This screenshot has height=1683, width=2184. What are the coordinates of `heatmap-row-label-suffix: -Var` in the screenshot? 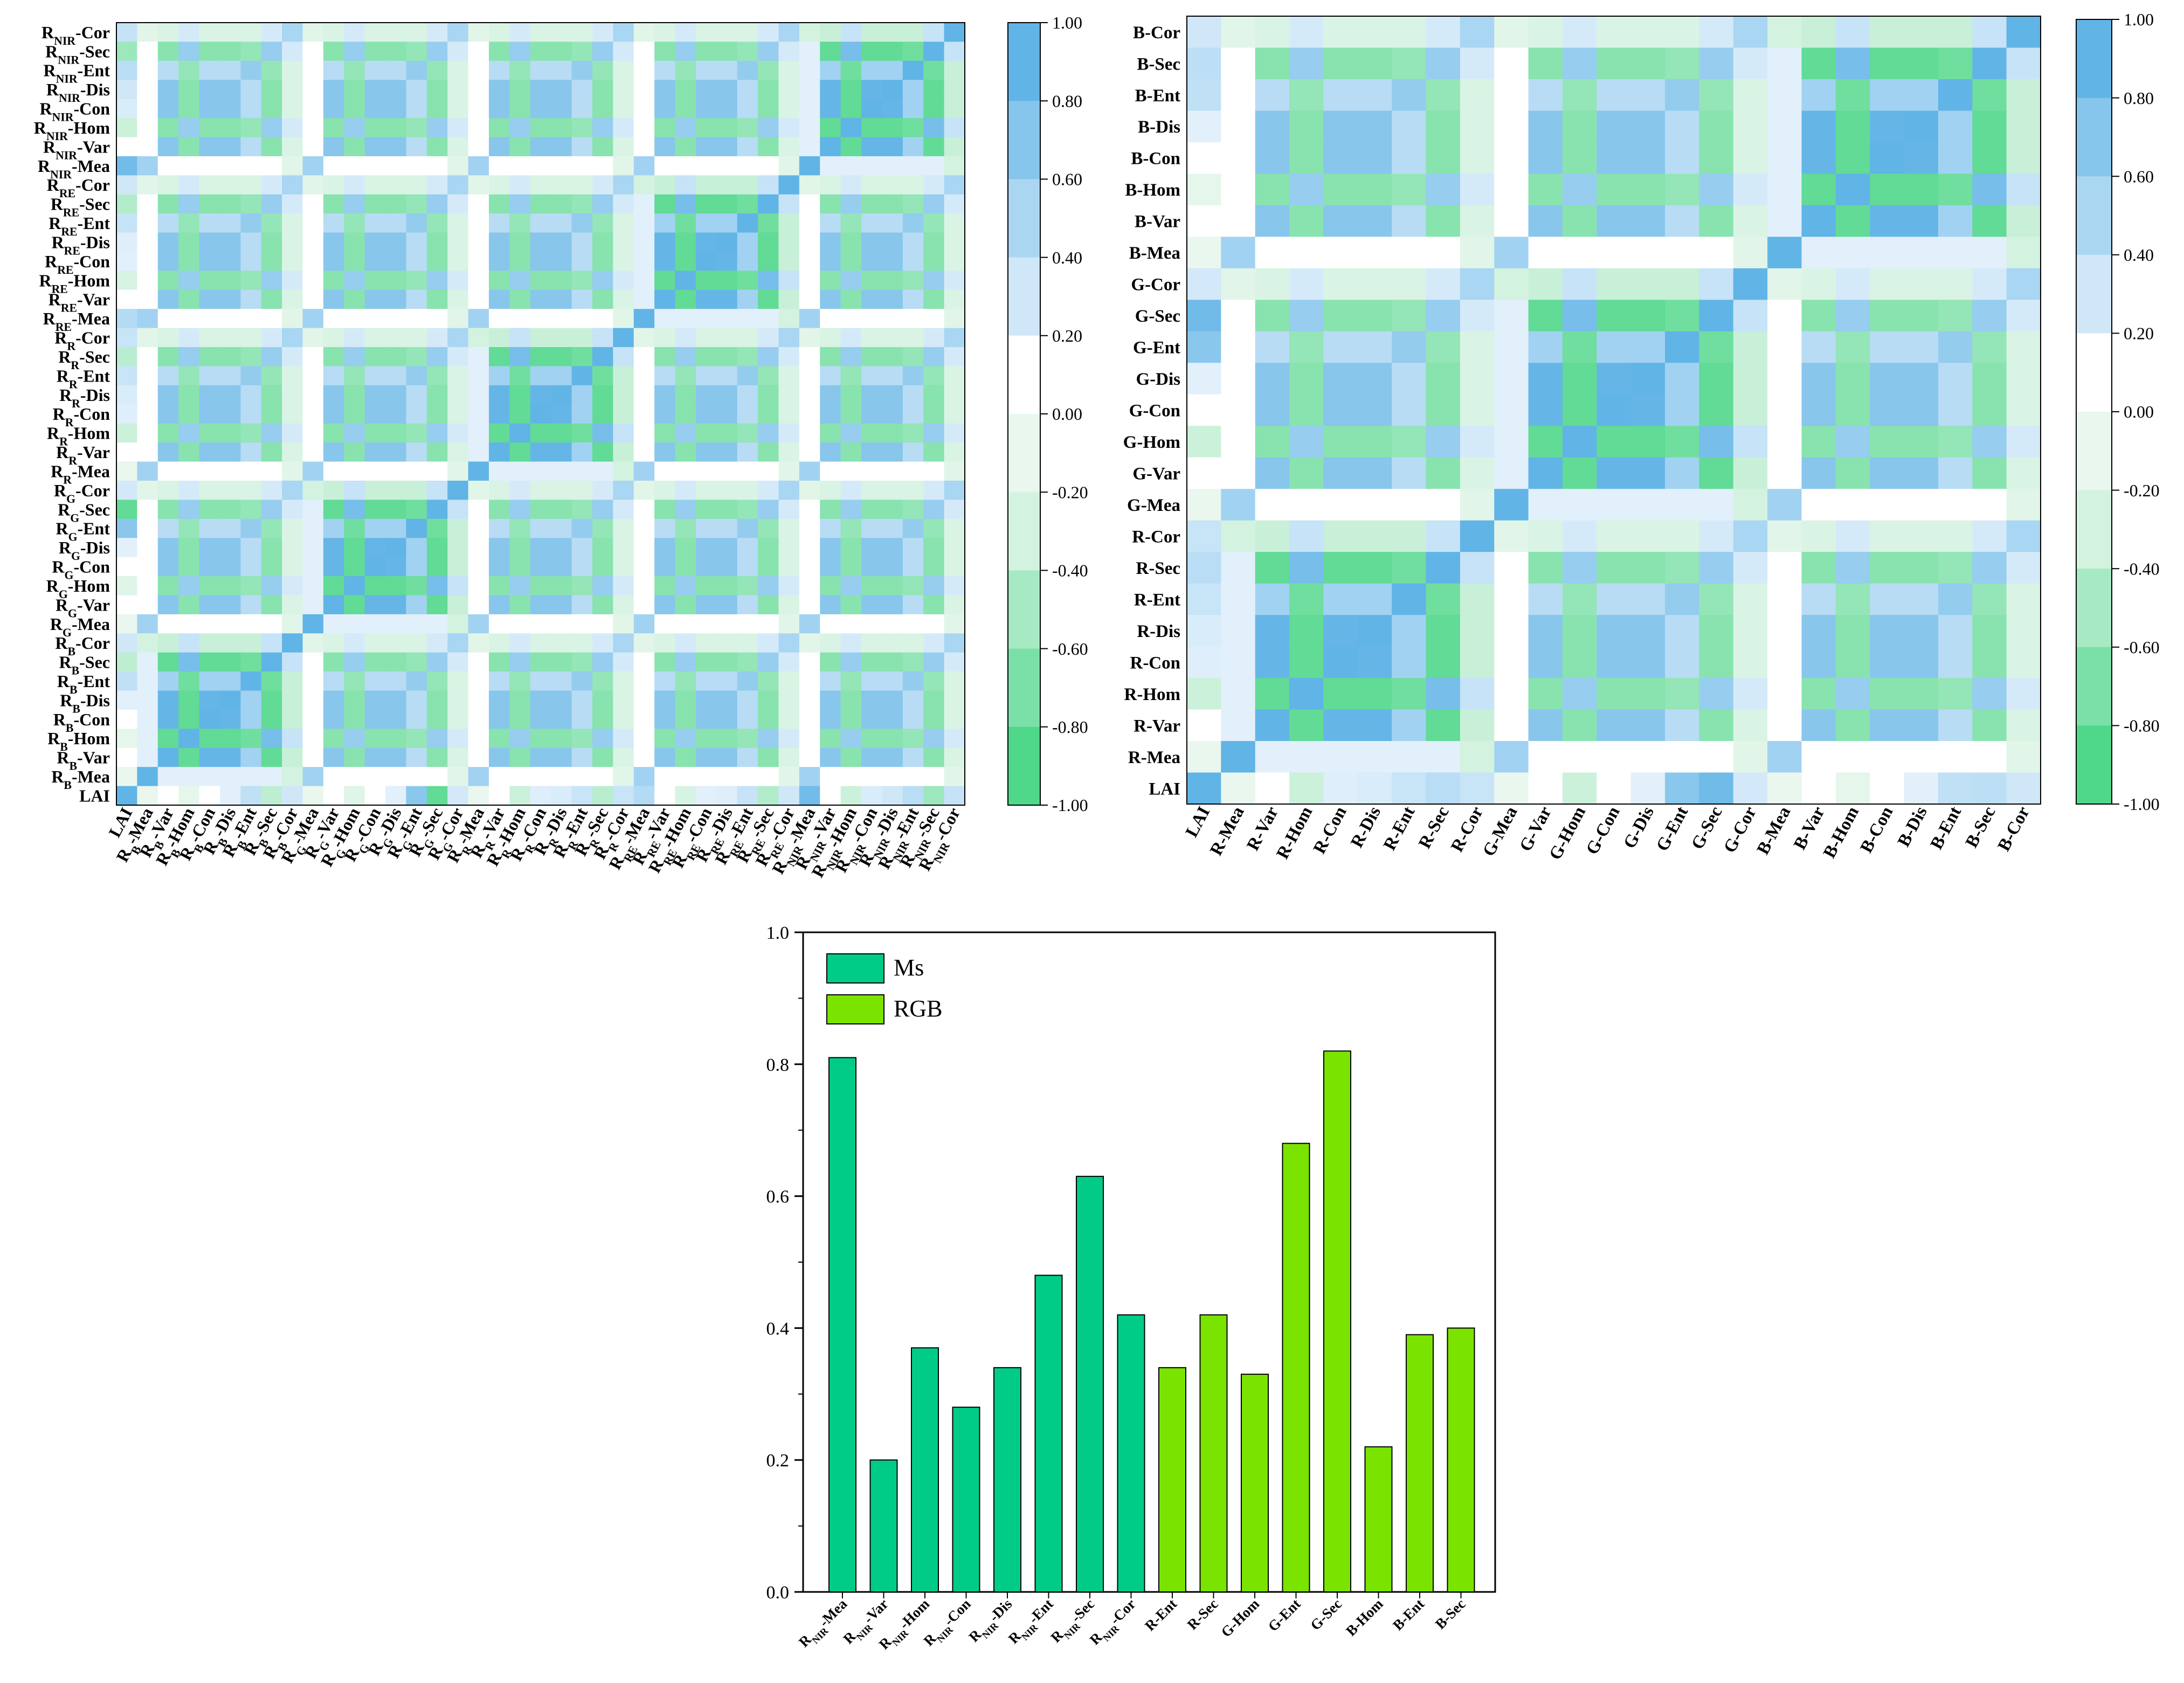 It's located at (94, 147).